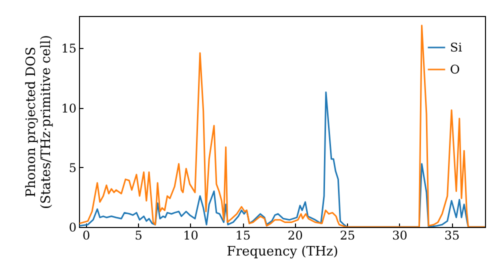 This screenshot has height=280, width=500. I want to click on x-tick-label: 15, so click(243, 235).